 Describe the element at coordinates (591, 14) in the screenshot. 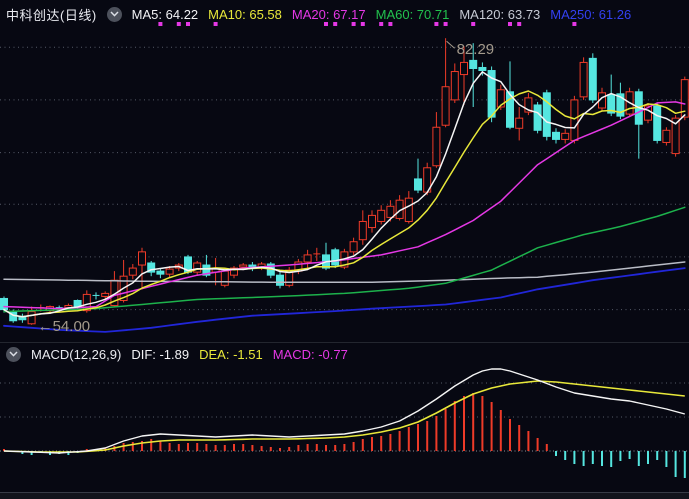

I see `ma250-legend: MA250: 61.26` at that location.